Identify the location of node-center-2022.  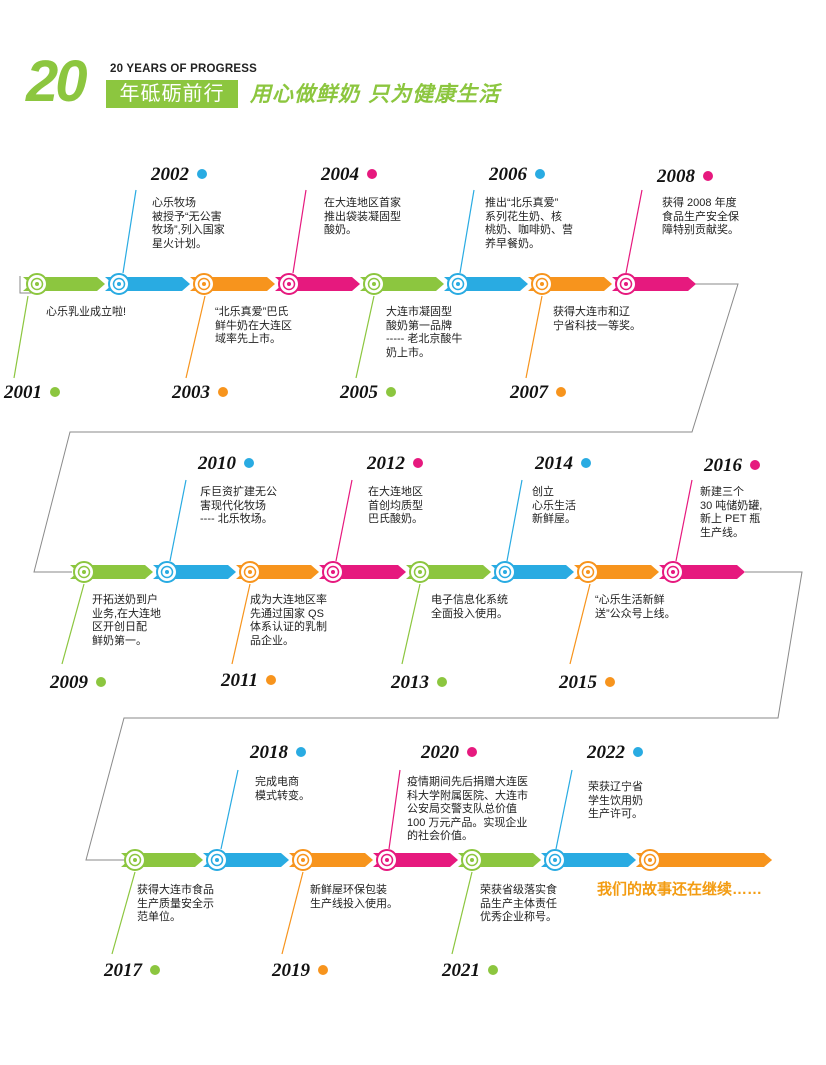
(555, 860).